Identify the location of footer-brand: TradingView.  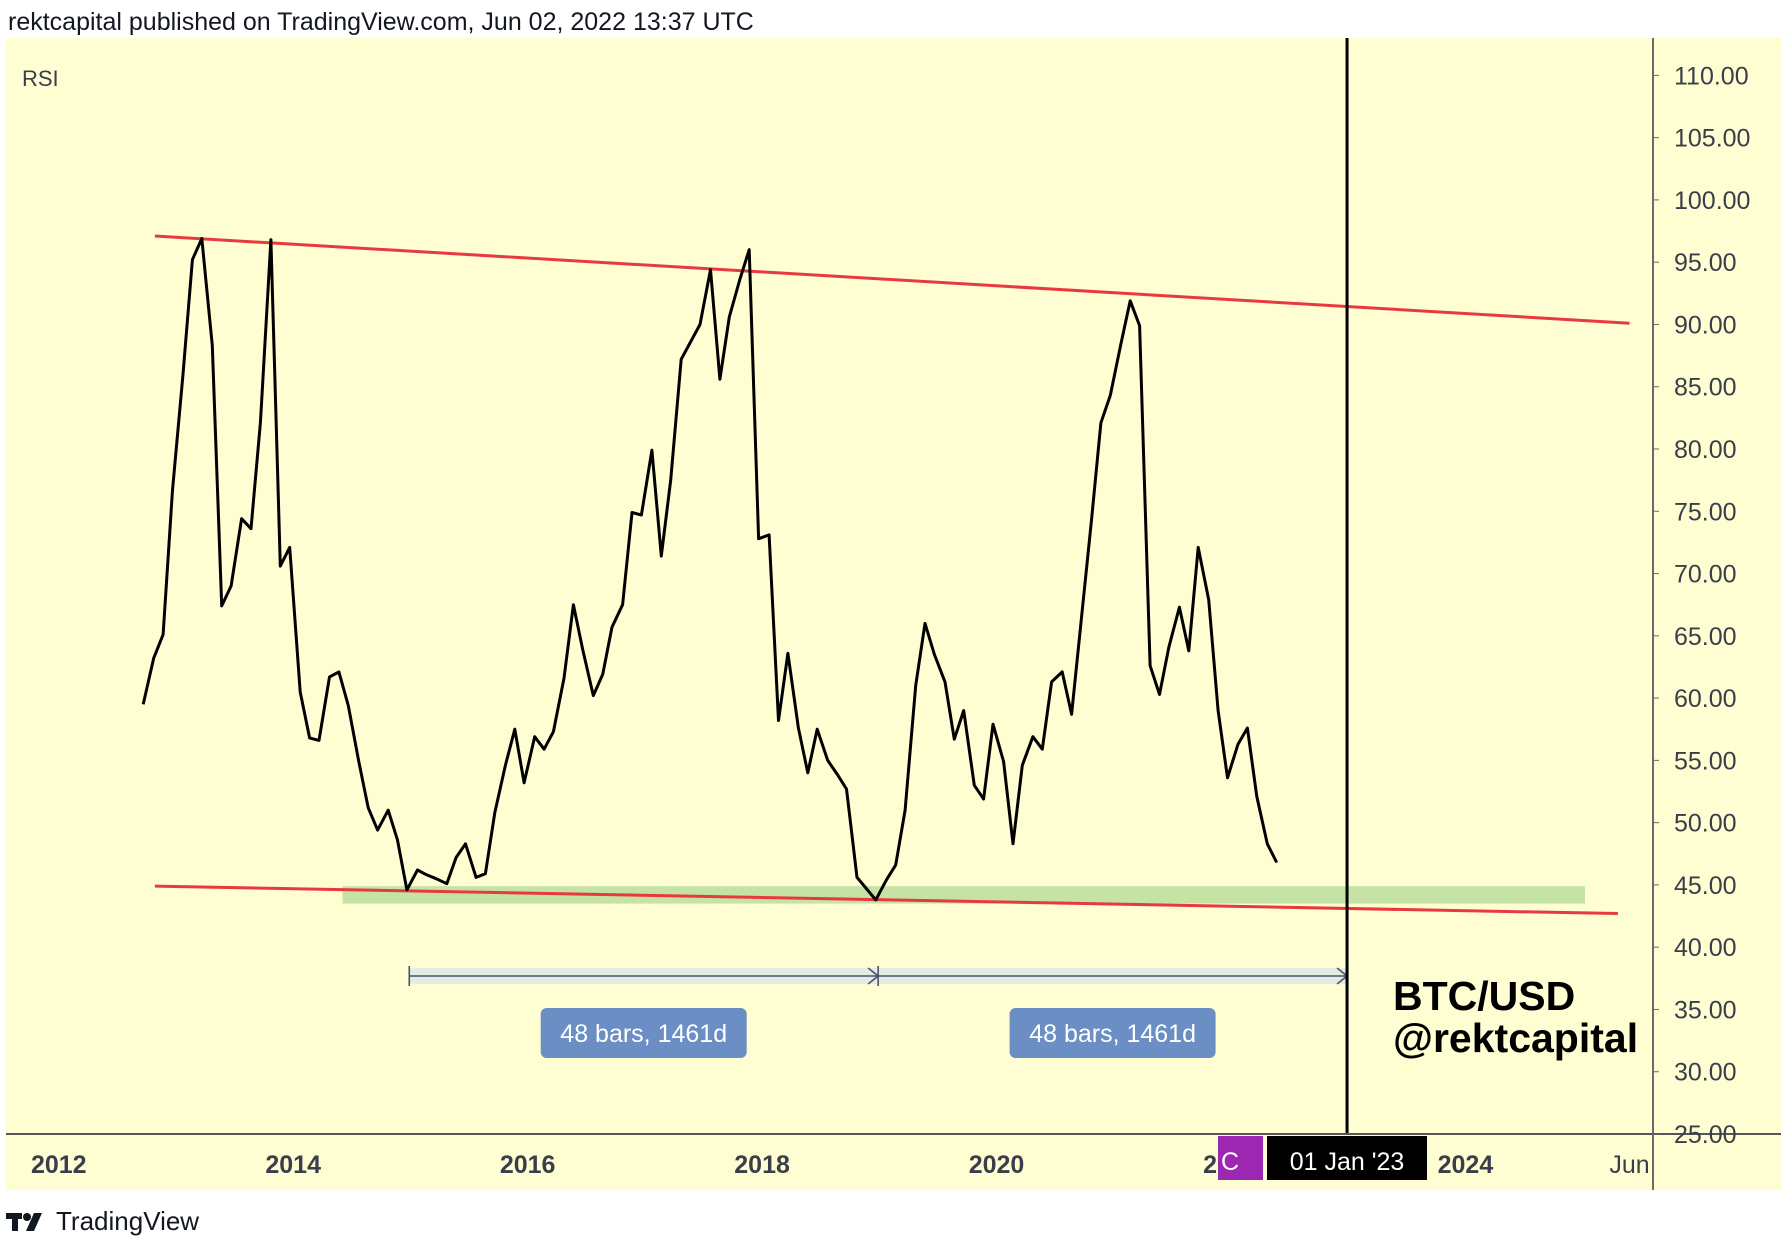
(102, 1221).